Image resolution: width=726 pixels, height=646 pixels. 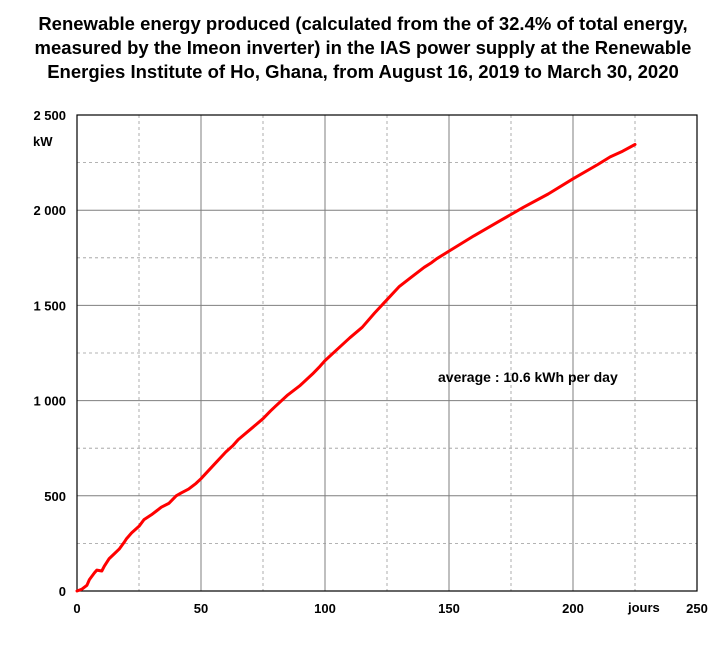 What do you see at coordinates (643, 607) in the screenshot?
I see `x-axis-label: jours` at bounding box center [643, 607].